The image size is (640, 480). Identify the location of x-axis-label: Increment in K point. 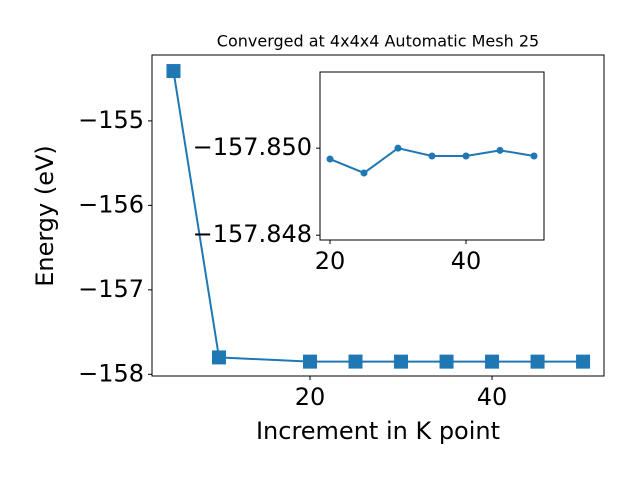
(378, 431).